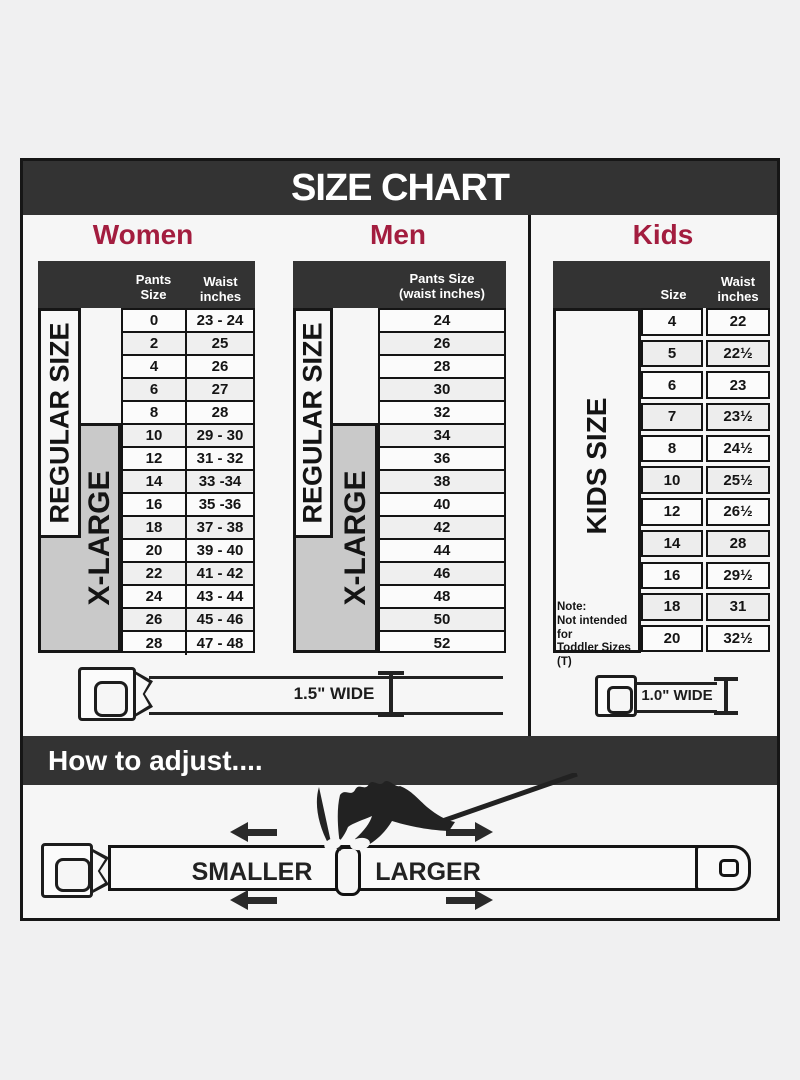  I want to click on table-row: 4 22, so click(705, 322).